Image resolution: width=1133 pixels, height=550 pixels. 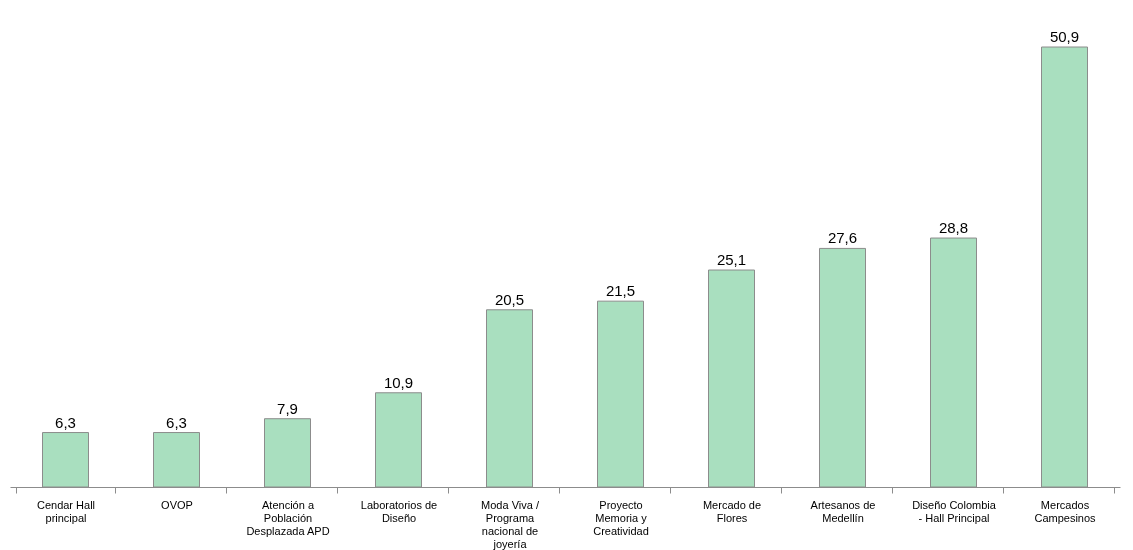 What do you see at coordinates (509, 299) in the screenshot?
I see `data-label: 20,5` at bounding box center [509, 299].